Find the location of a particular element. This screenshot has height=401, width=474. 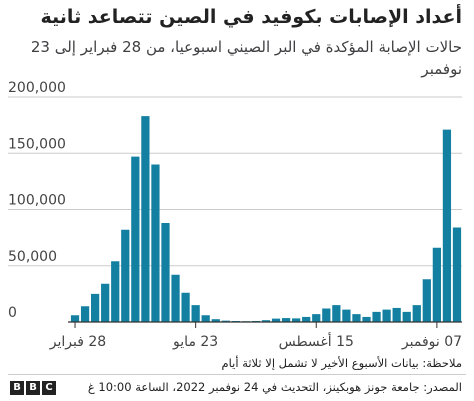

x-tick-label: 07 نوفمبر is located at coordinates (431, 342).